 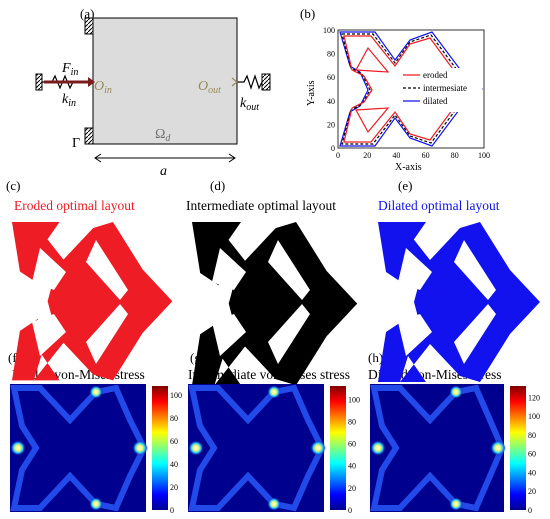 I want to click on stress-dilated-hotspot-top, so click(x=456, y=392).